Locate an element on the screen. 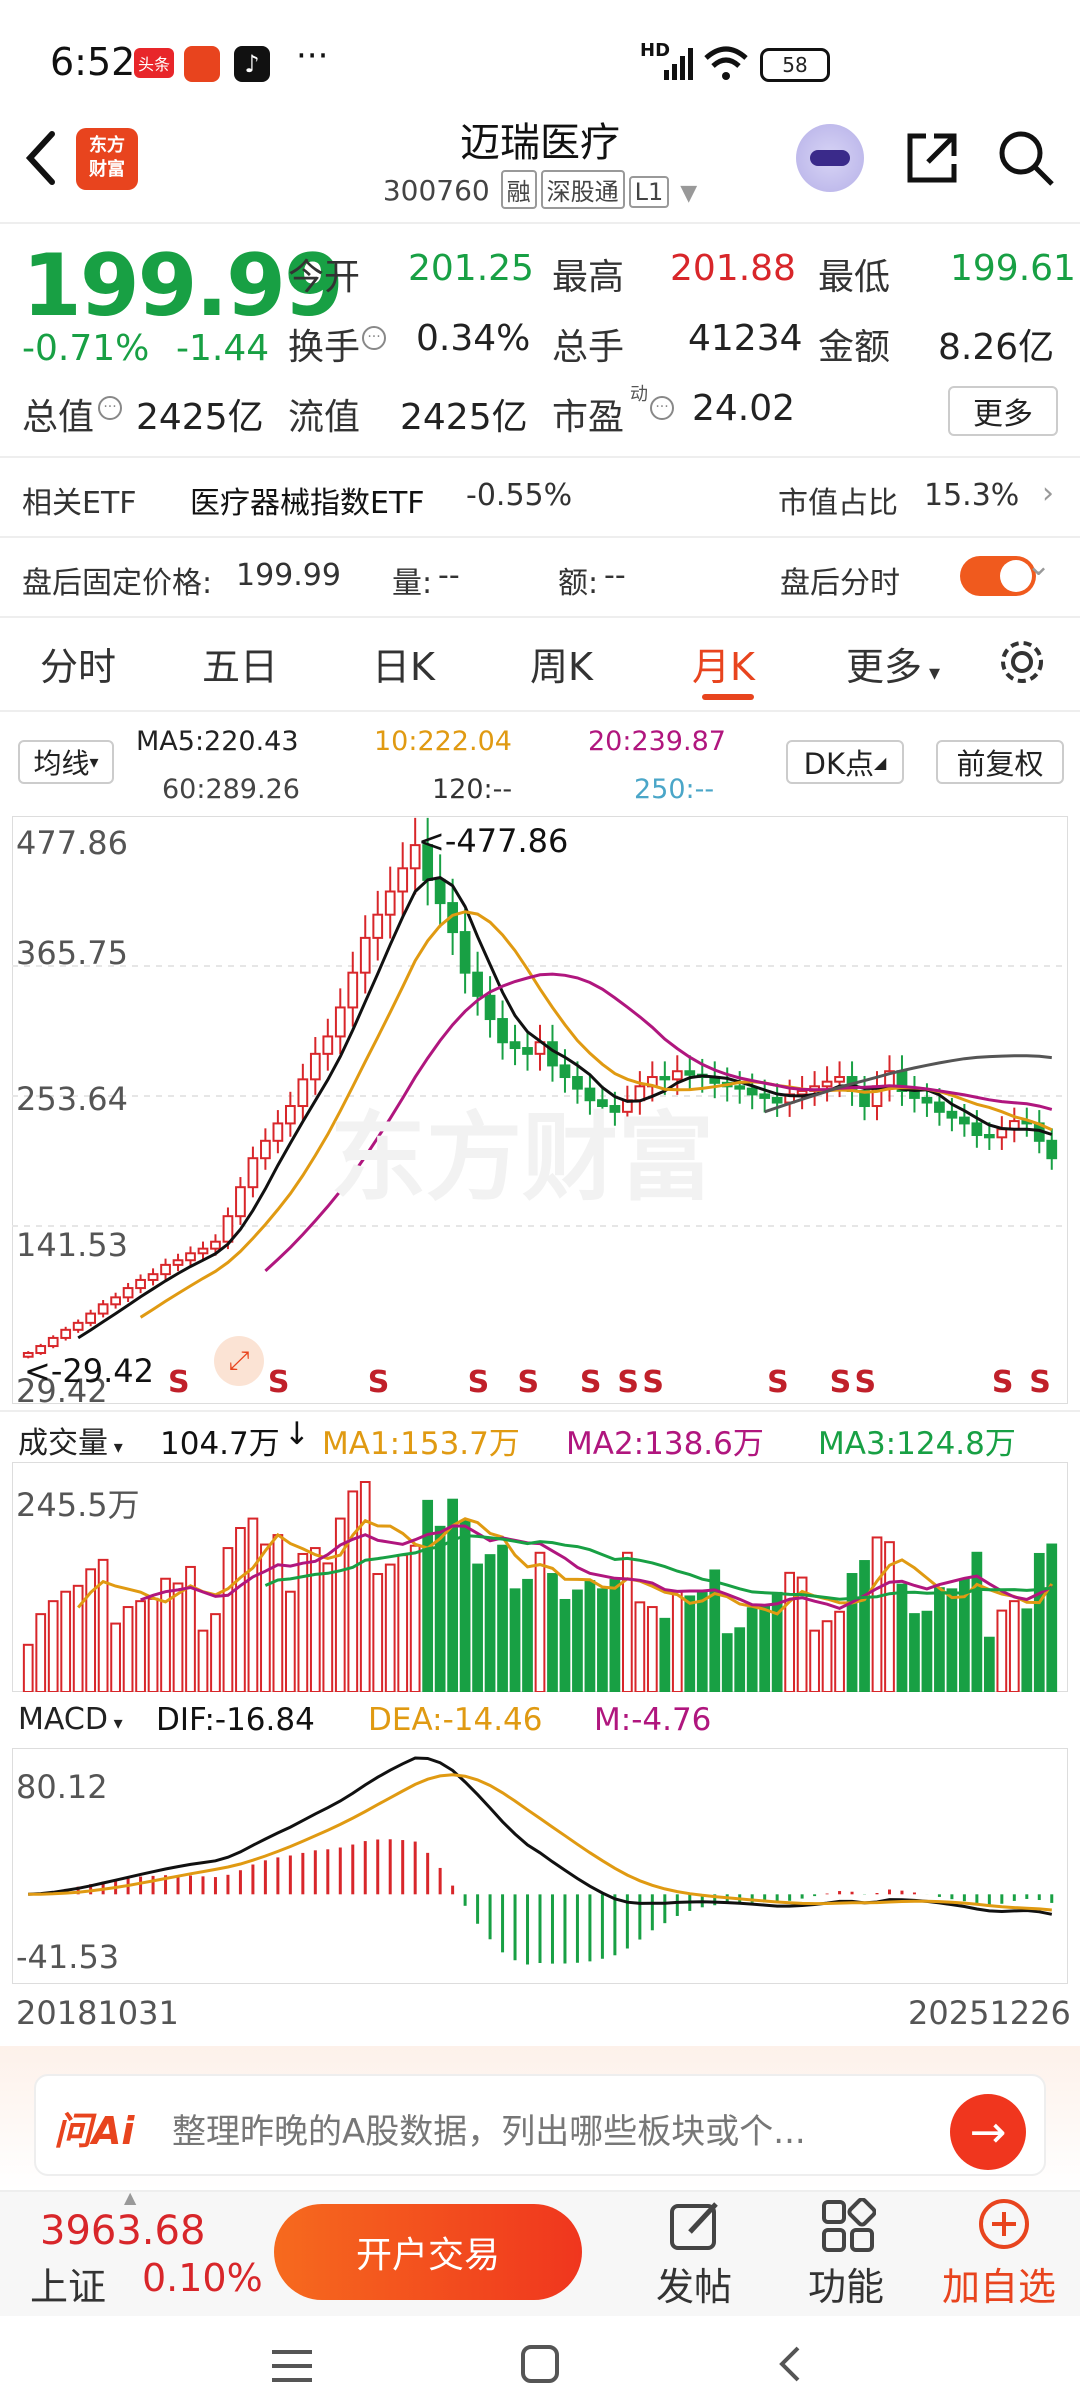 The width and height of the screenshot is (1080, 2400). level-tag: L1 is located at coordinates (649, 192).